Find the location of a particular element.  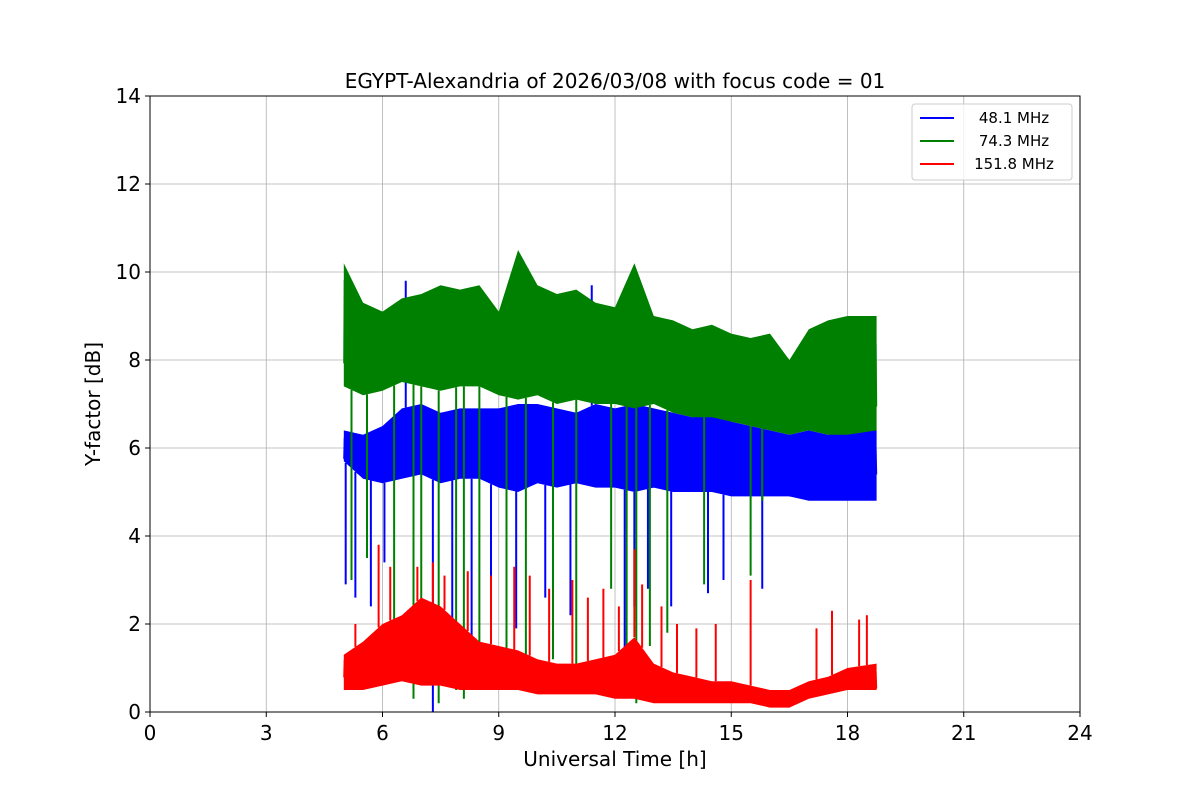

x-tick-label: 9 is located at coordinates (498, 733).